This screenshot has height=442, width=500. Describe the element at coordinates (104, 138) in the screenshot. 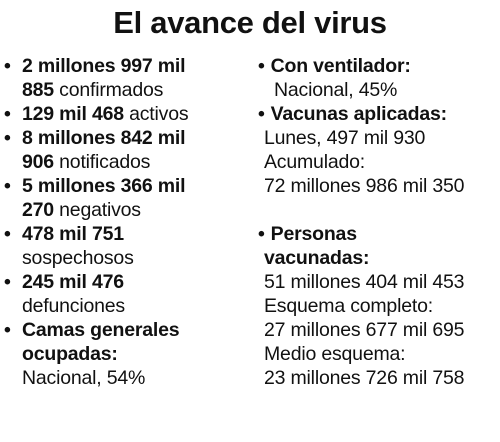

I see `stat-value: 8 millones 842 mil` at that location.